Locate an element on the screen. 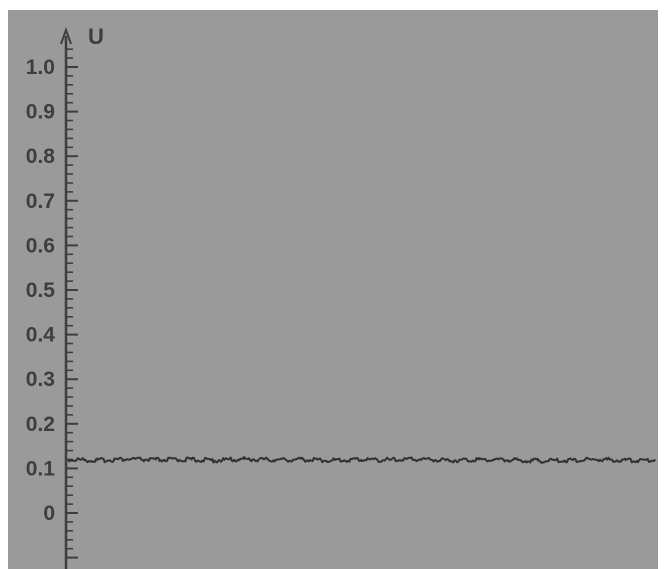 This screenshot has height=569, width=666. y-tick-label: 0.8 is located at coordinates (41, 156).